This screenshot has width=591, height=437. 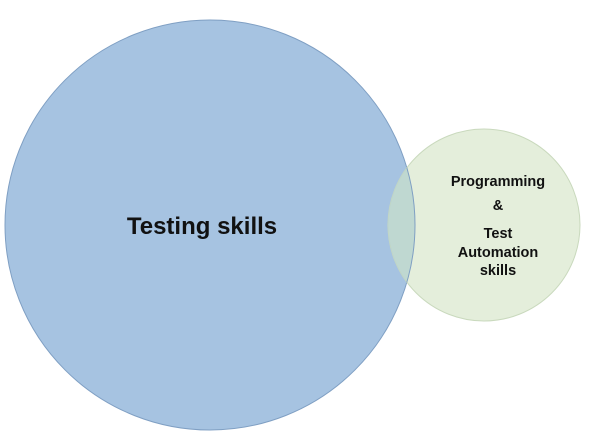 What do you see at coordinates (498, 234) in the screenshot?
I see `automation-label-line-3: Test` at bounding box center [498, 234].